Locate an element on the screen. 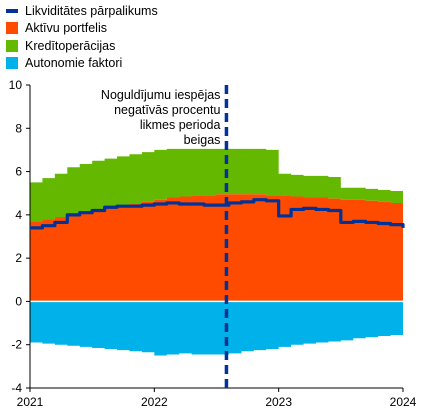 The image size is (423, 416). y-tick-label: 6 is located at coordinates (18, 172).